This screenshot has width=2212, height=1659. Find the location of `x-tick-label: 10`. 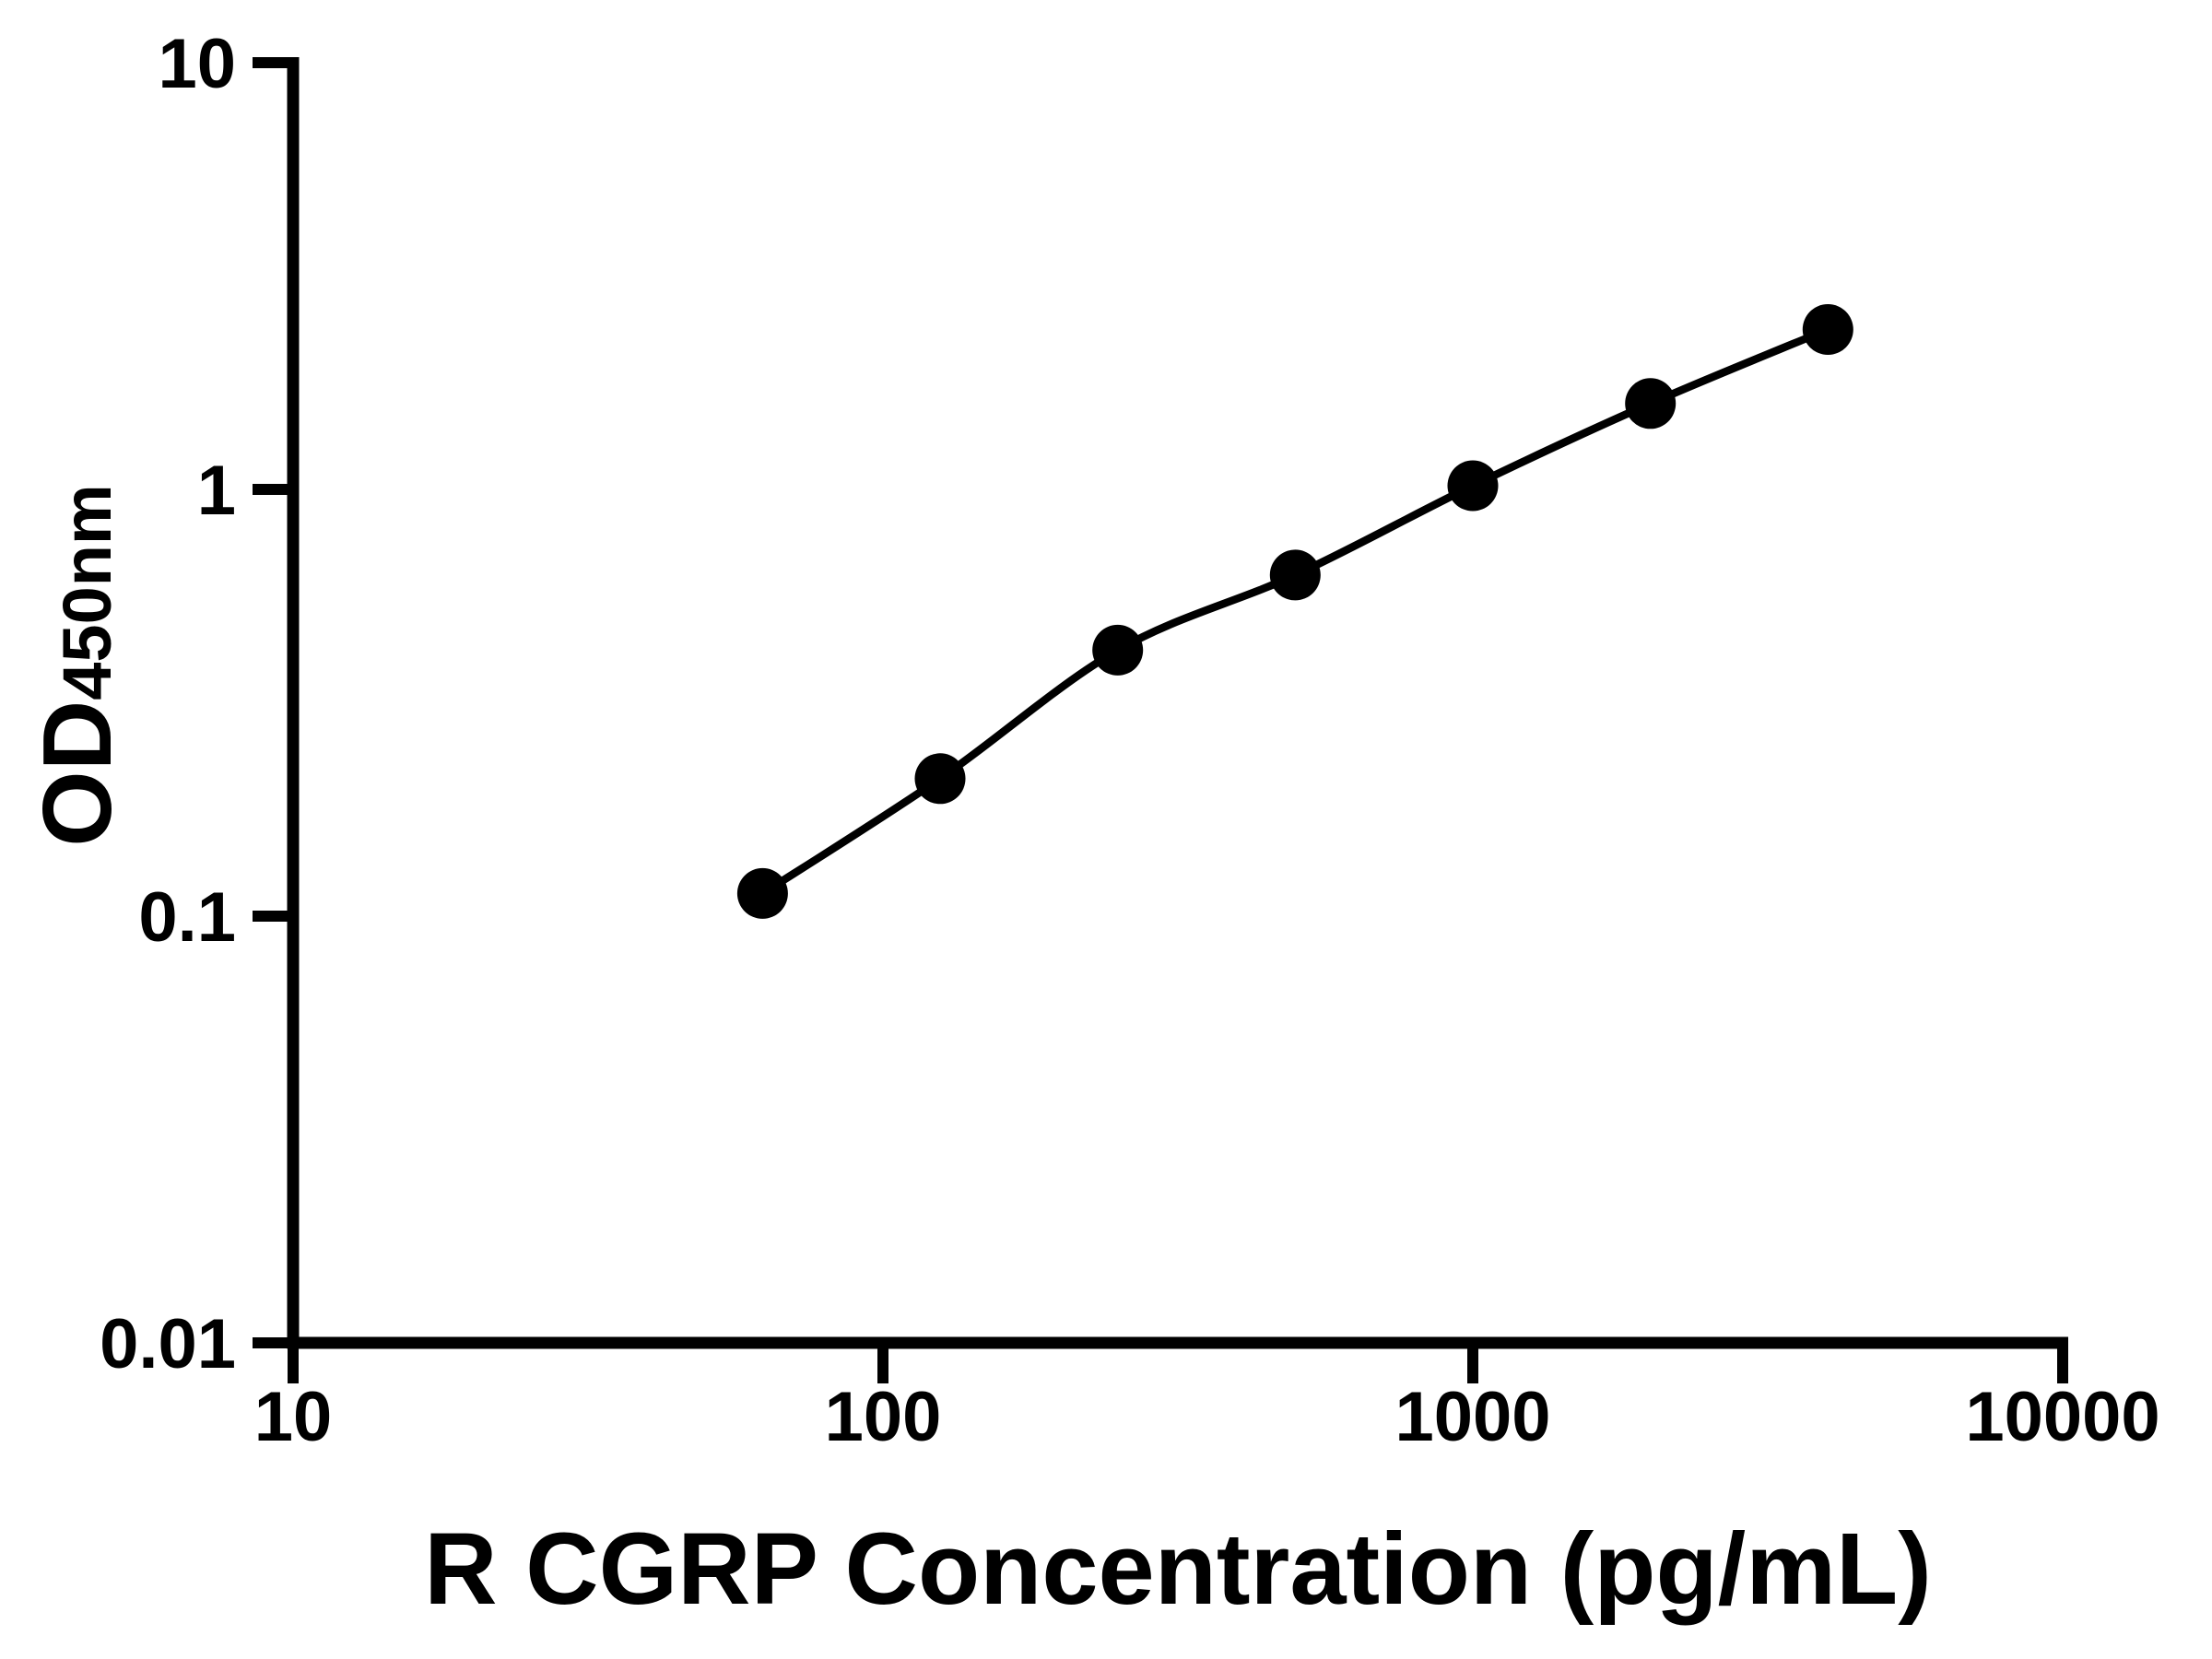

x-tick-label: 10 is located at coordinates (293, 1417).